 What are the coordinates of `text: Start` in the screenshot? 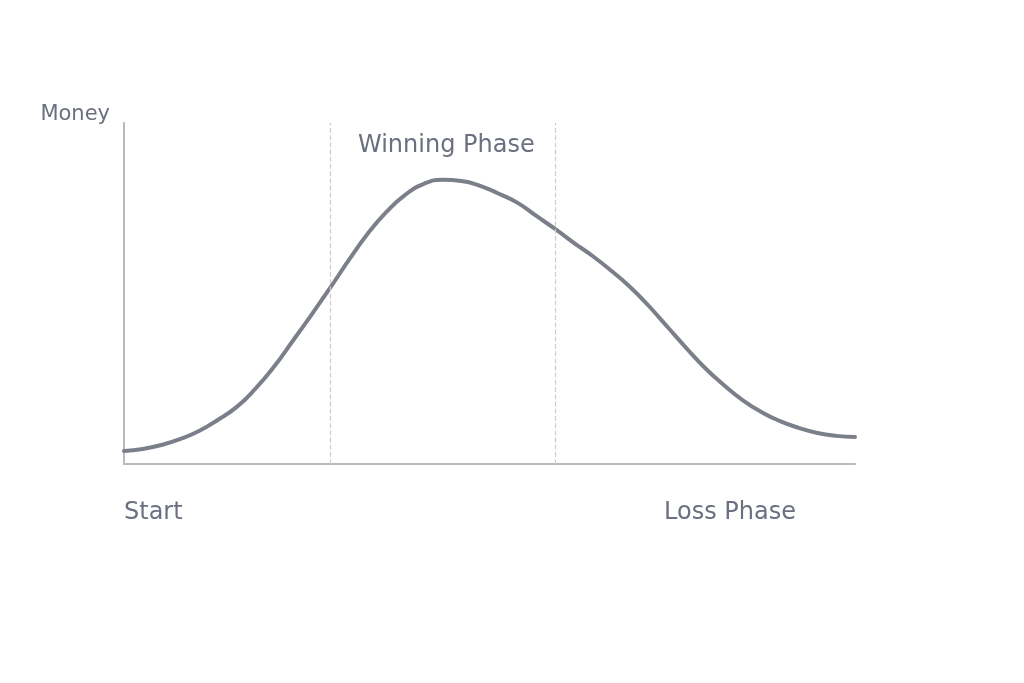 It's located at (153, 511).